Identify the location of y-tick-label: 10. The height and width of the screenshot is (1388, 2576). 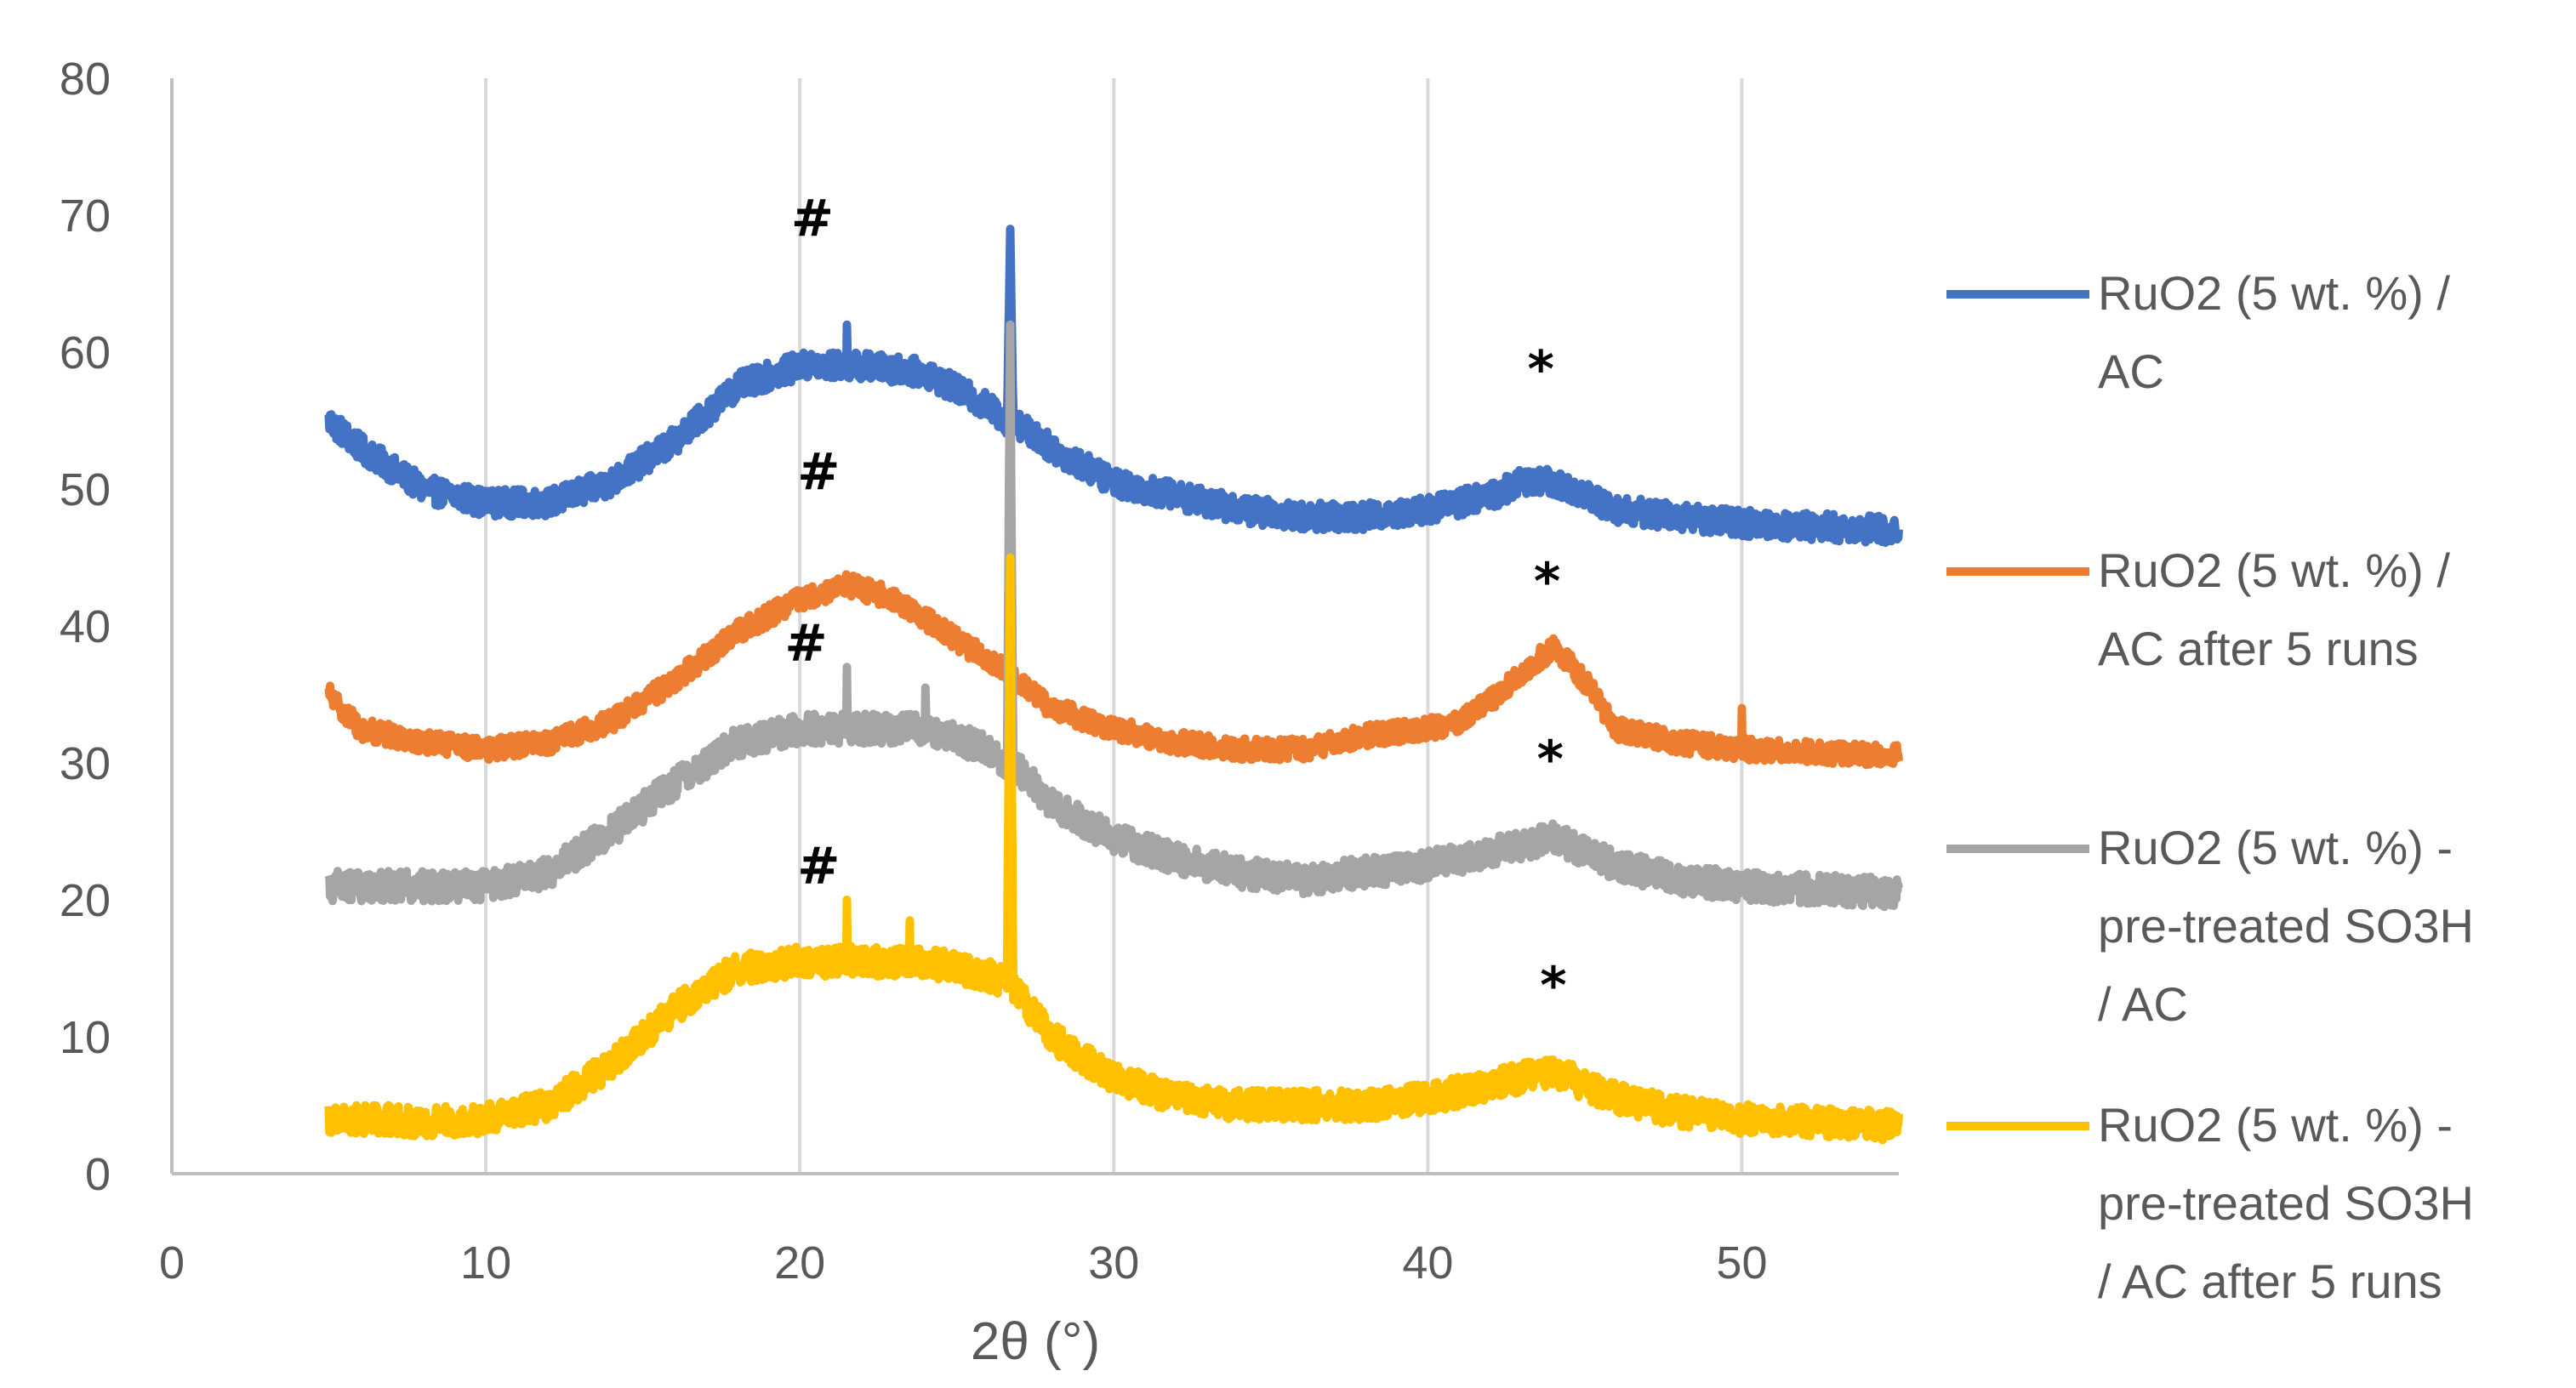
(86, 1037).